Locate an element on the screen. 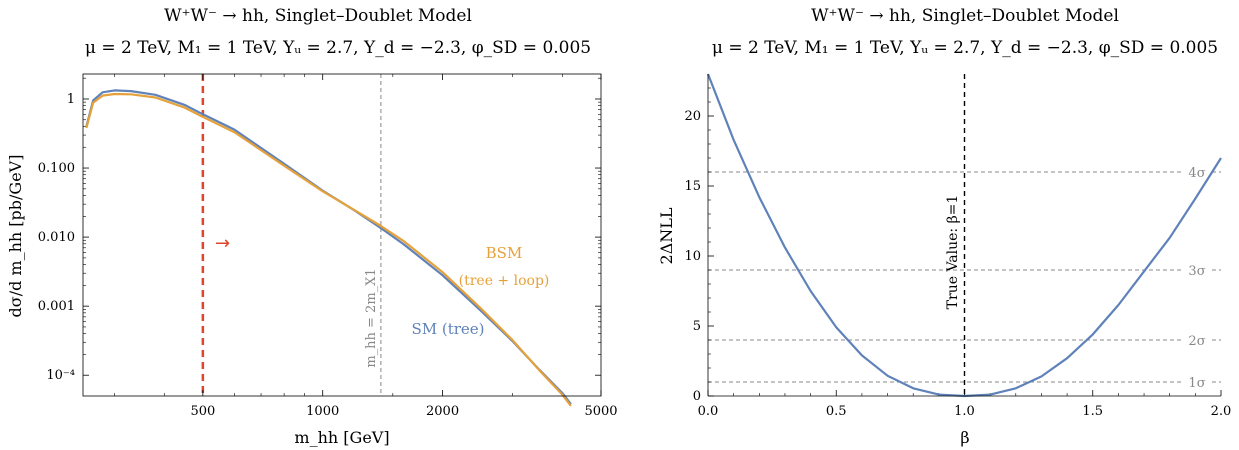 The image size is (1239, 450). sigma-label: 1σ is located at coordinates (1196, 383).